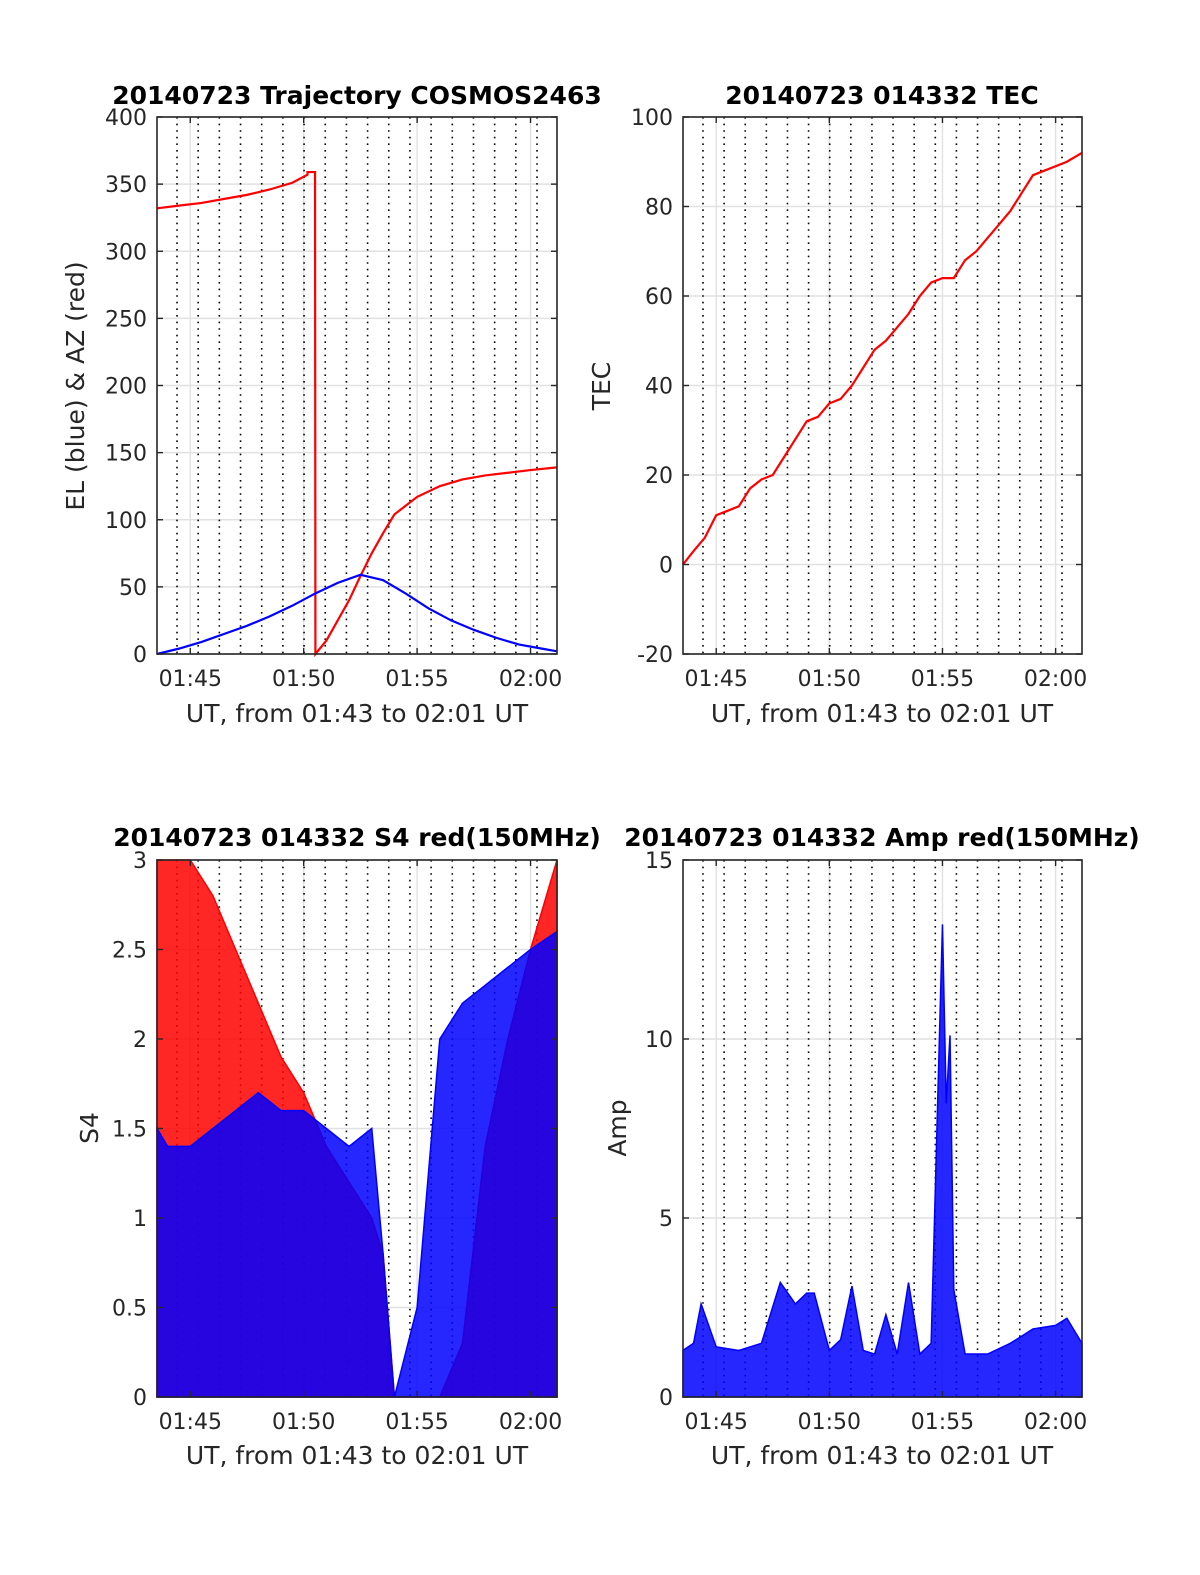 This screenshot has height=1575, width=1200. I want to click on s4-x-tick-label: 01:50, so click(303, 1422).